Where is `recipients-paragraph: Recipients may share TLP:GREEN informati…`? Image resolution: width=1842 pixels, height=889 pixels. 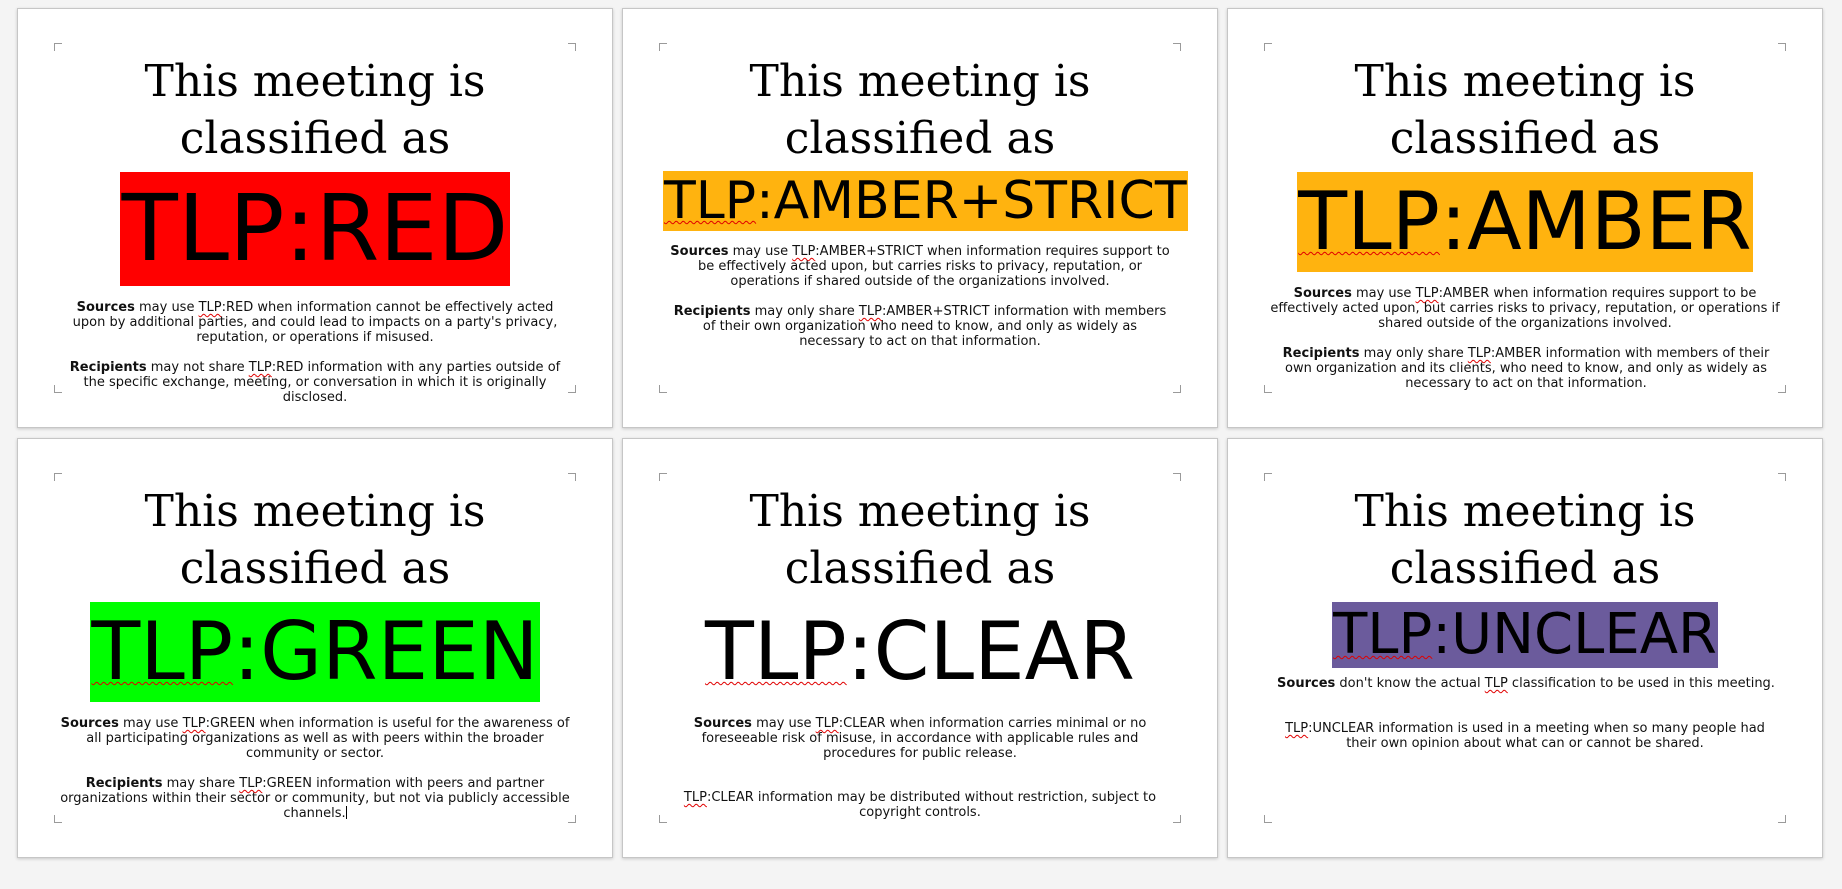 recipients-paragraph: Recipients may share TLP:GREEN informati… is located at coordinates (315, 798).